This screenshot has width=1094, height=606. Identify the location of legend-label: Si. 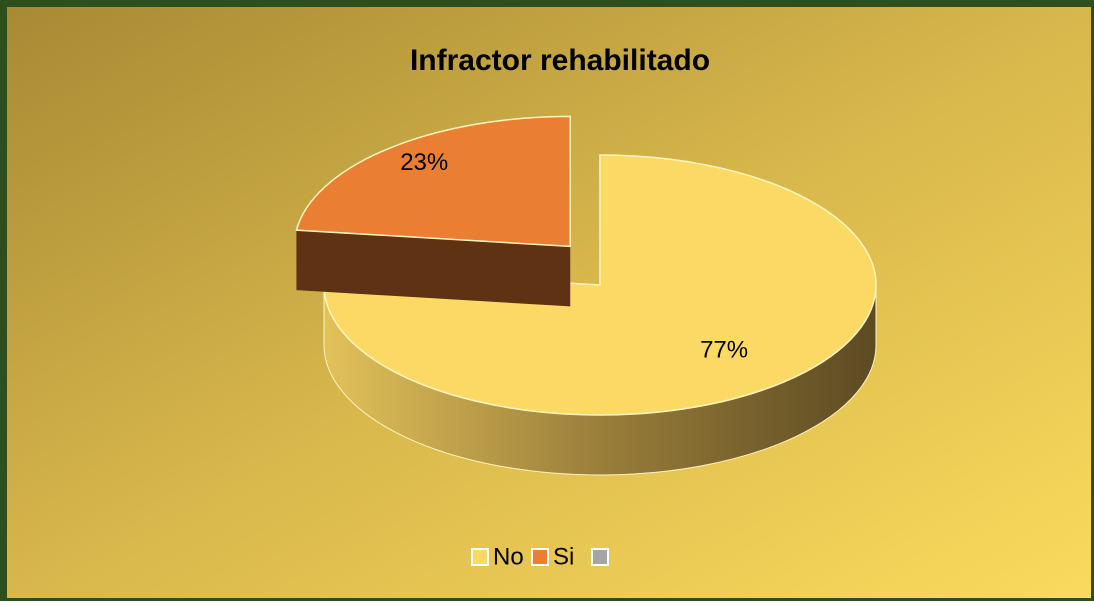
(563, 556).